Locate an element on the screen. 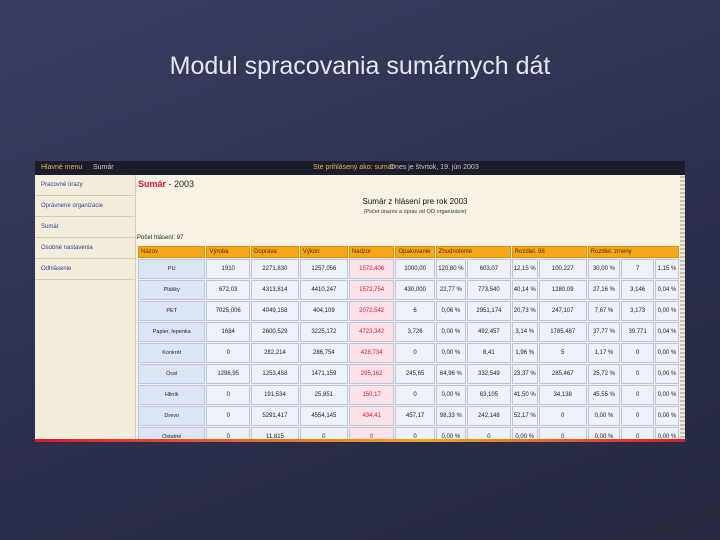 Image resolution: width=720 pixels, height=540 pixels. table-cell: 64,96 % is located at coordinates (451, 374).